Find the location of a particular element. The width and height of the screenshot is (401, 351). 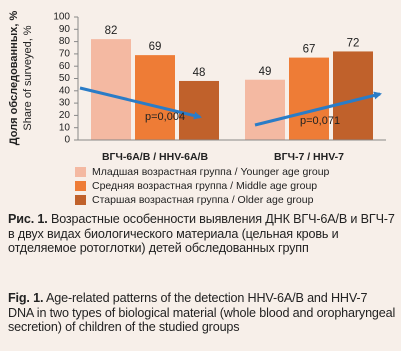

trend-arrows: p=0,004 p=0,071 is located at coordinates (230, 106).